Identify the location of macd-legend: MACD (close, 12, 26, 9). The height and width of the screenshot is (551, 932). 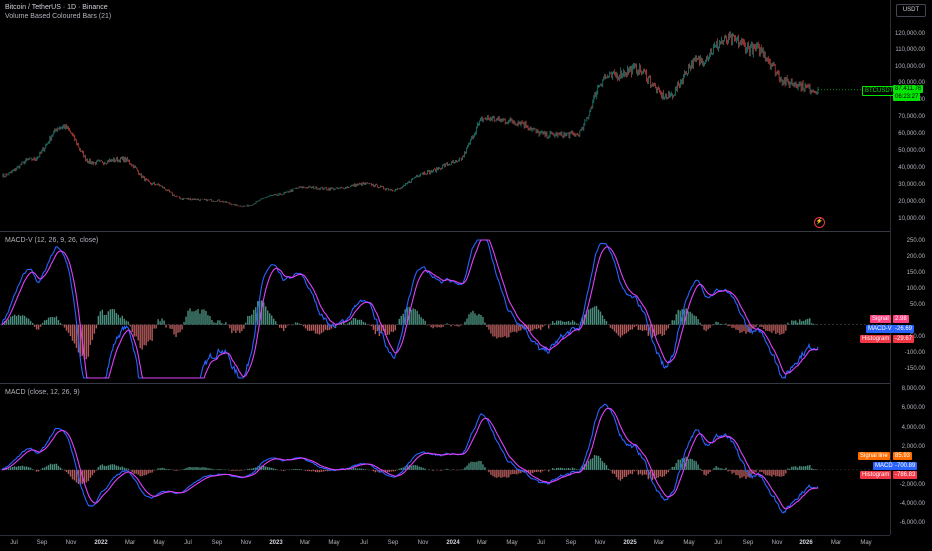
(42, 392).